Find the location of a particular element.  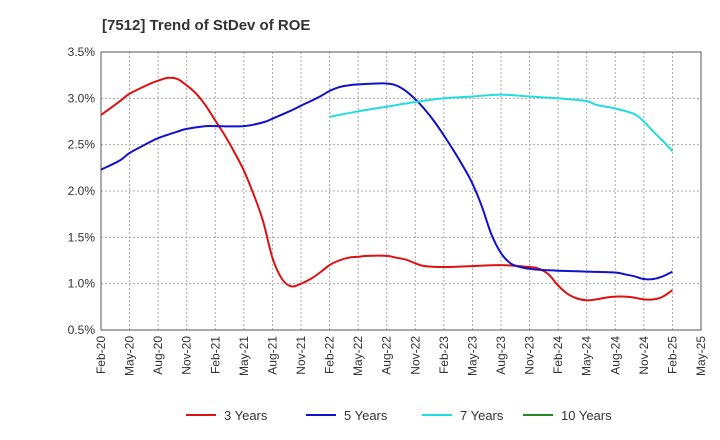

y-tick-label: 3.0% is located at coordinates (82, 98).